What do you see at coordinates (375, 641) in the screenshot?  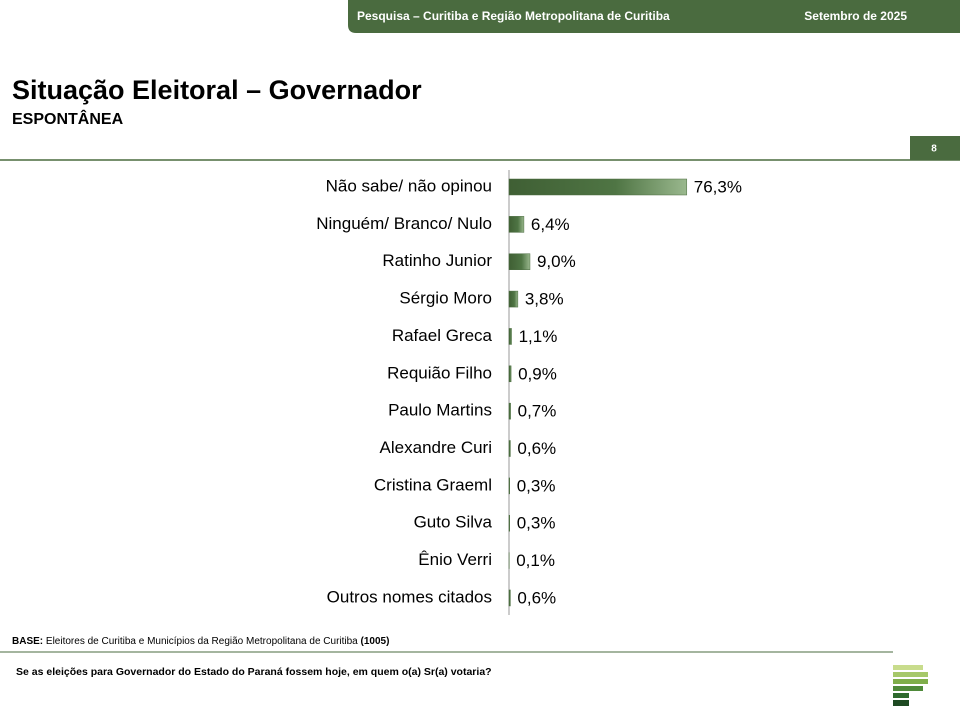 I see `base-n: (1005)` at bounding box center [375, 641].